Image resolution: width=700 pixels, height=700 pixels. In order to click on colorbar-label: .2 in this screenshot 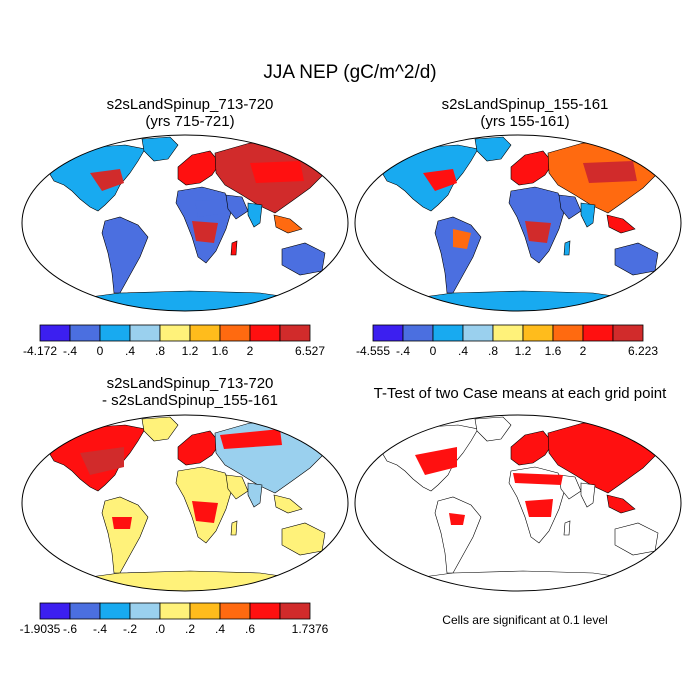, I will do `click(190, 629)`.